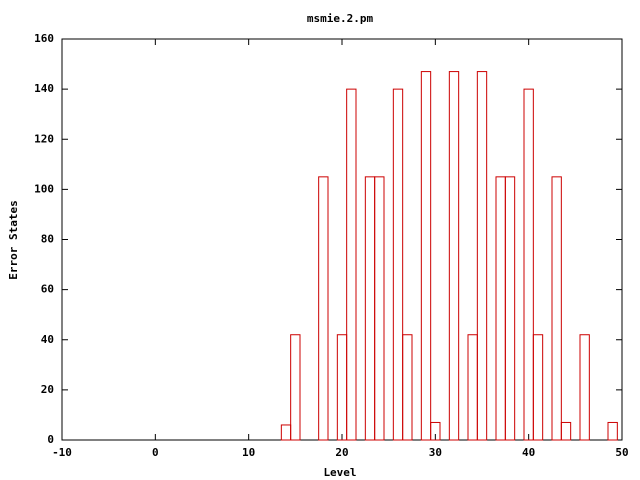  What do you see at coordinates (62, 452) in the screenshot?
I see `x-tick-label: -10` at bounding box center [62, 452].